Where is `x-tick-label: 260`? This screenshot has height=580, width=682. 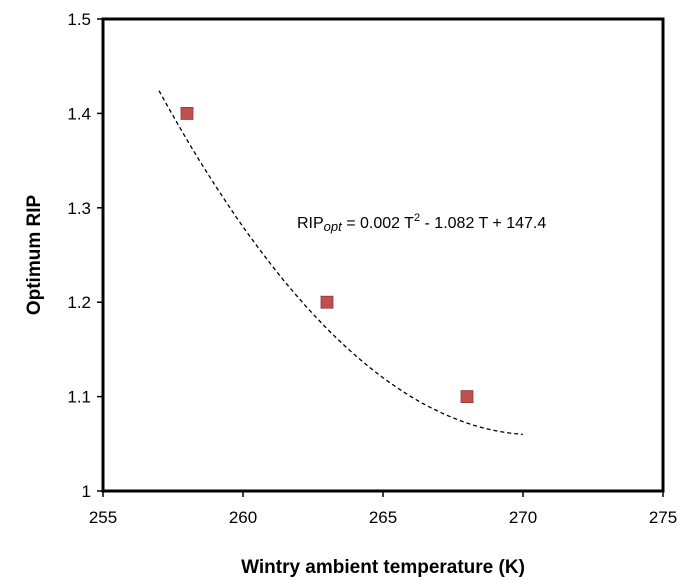 x-tick-label: 260 is located at coordinates (243, 517).